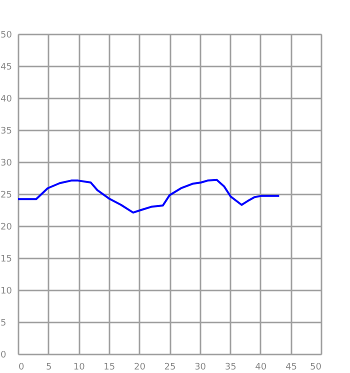  What do you see at coordinates (6, 131) in the screenshot?
I see `y-tick-label: 35` at bounding box center [6, 131].